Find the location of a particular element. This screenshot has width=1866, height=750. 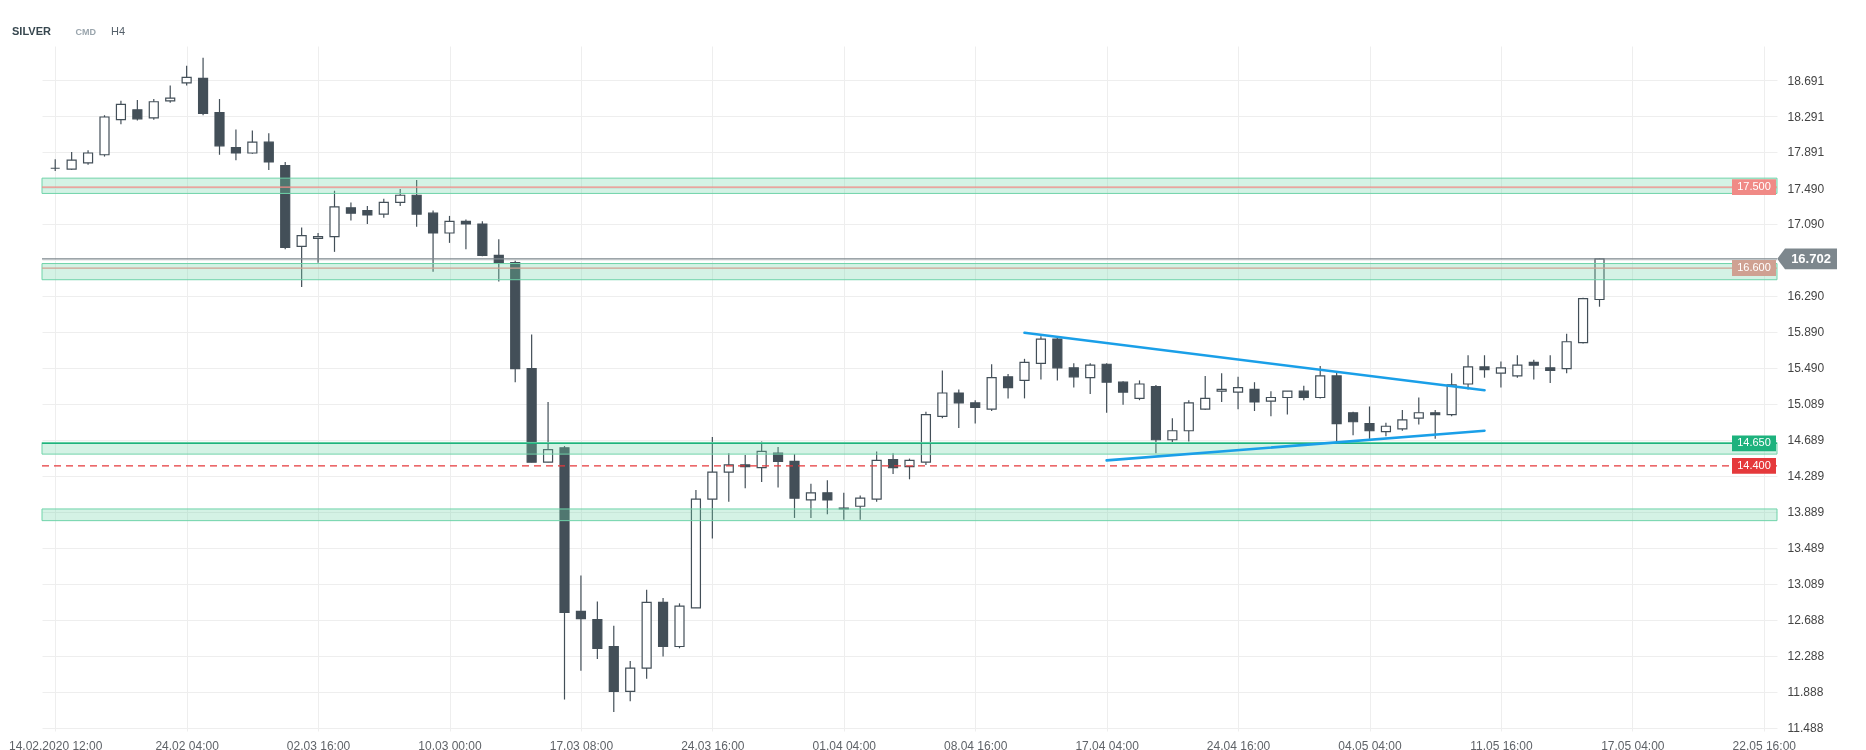

y-tick-label: 17.090 is located at coordinates (1806, 224).